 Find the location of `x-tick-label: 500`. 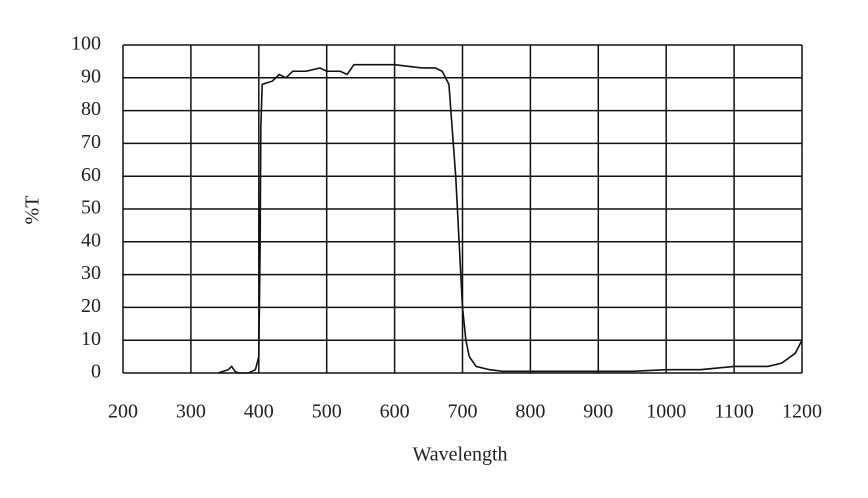

x-tick-label: 500 is located at coordinates (327, 412).